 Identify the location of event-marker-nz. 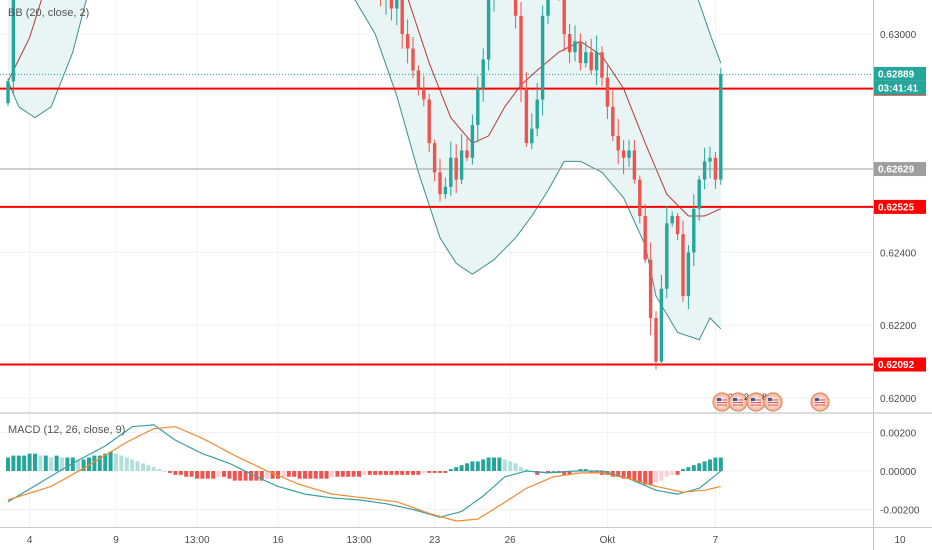
(773, 402).